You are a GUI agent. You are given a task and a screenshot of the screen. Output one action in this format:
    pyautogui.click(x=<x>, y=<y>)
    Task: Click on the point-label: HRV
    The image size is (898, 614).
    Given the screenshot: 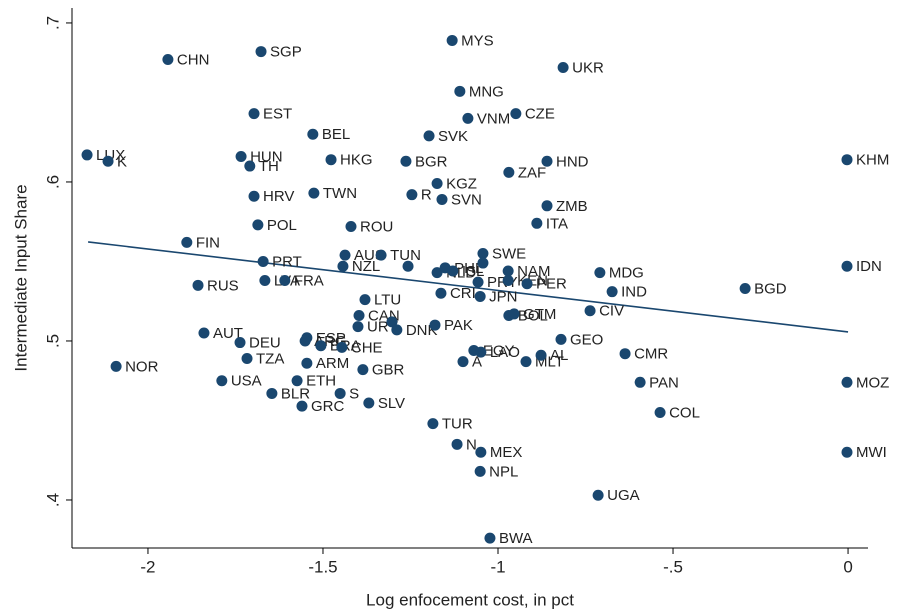 What is the action you would take?
    pyautogui.click(x=278, y=196)
    